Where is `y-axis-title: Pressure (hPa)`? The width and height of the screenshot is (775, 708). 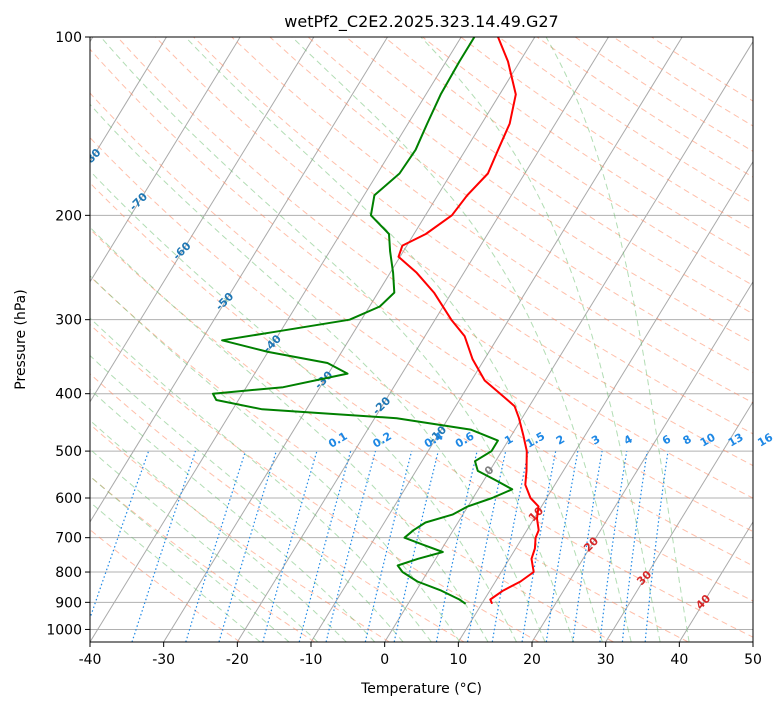
y-axis-title: Pressure (hPa) is located at coordinates (21, 339).